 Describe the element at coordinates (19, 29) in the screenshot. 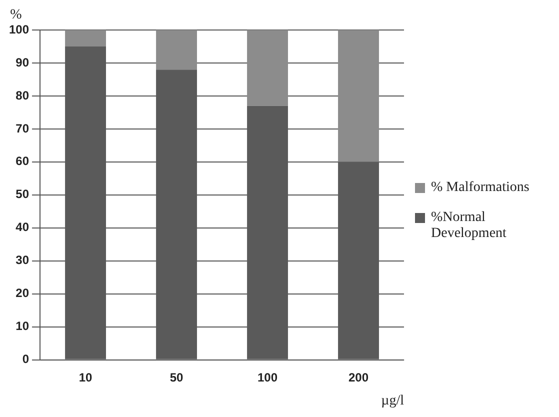

I see `y-tick-label: 100` at that location.